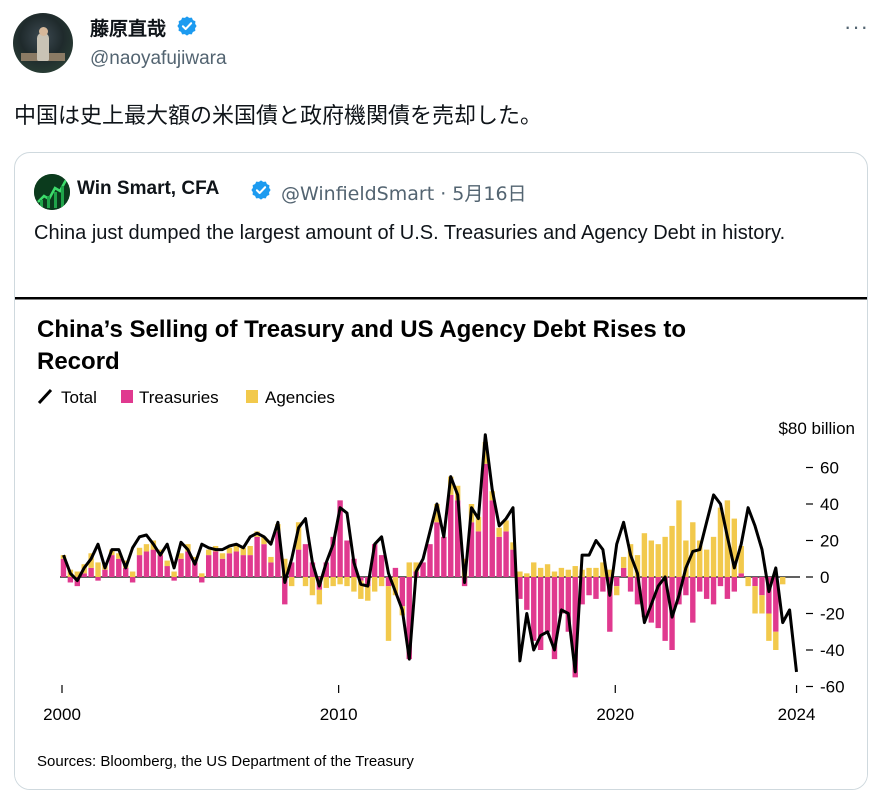 The image size is (881, 797). Describe the element at coordinates (856, 26) in the screenshot. I see `more-options-icon: ···` at that location.